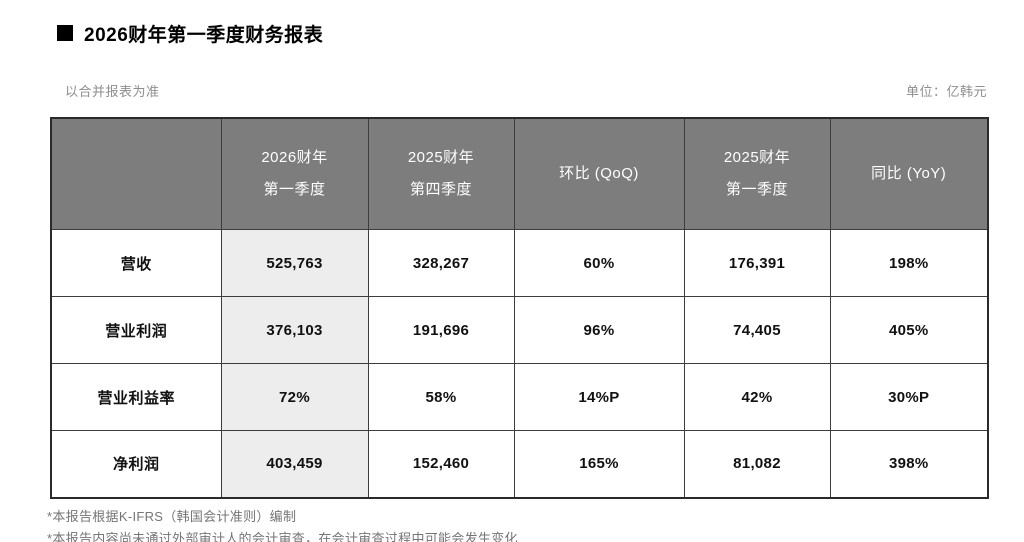 The width and height of the screenshot is (1024, 542). Describe the element at coordinates (136, 330) in the screenshot. I see `row-label: 营业利润` at that location.